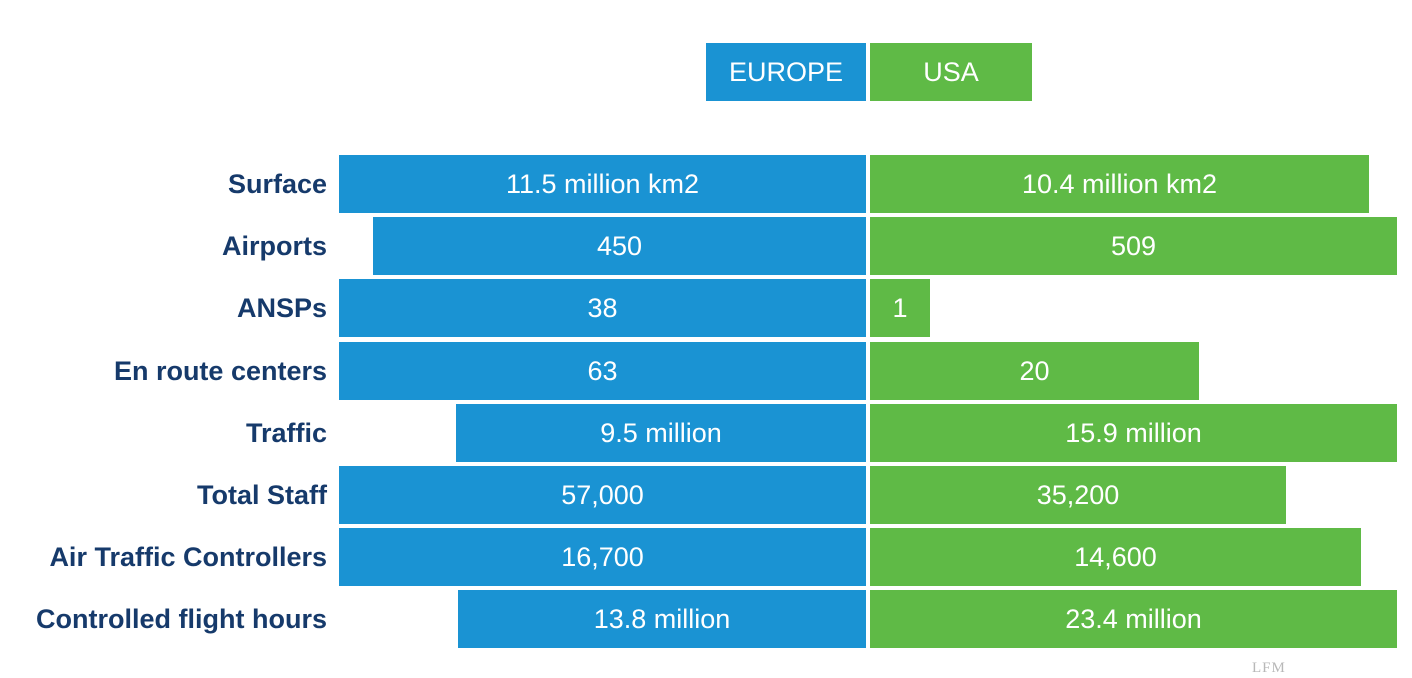 The width and height of the screenshot is (1412, 678). I want to click on usa-value-label: 14,600, so click(1115, 556).